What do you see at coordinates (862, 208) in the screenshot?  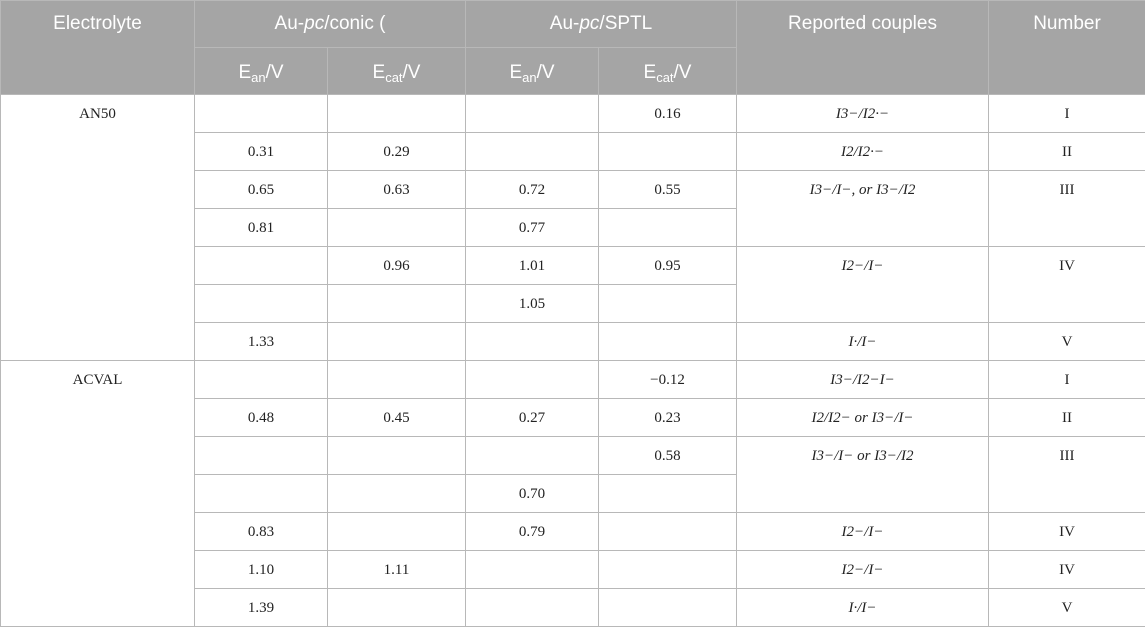 I see `reported-couple-cell: I3−/I−, or I3−/I2` at bounding box center [862, 208].